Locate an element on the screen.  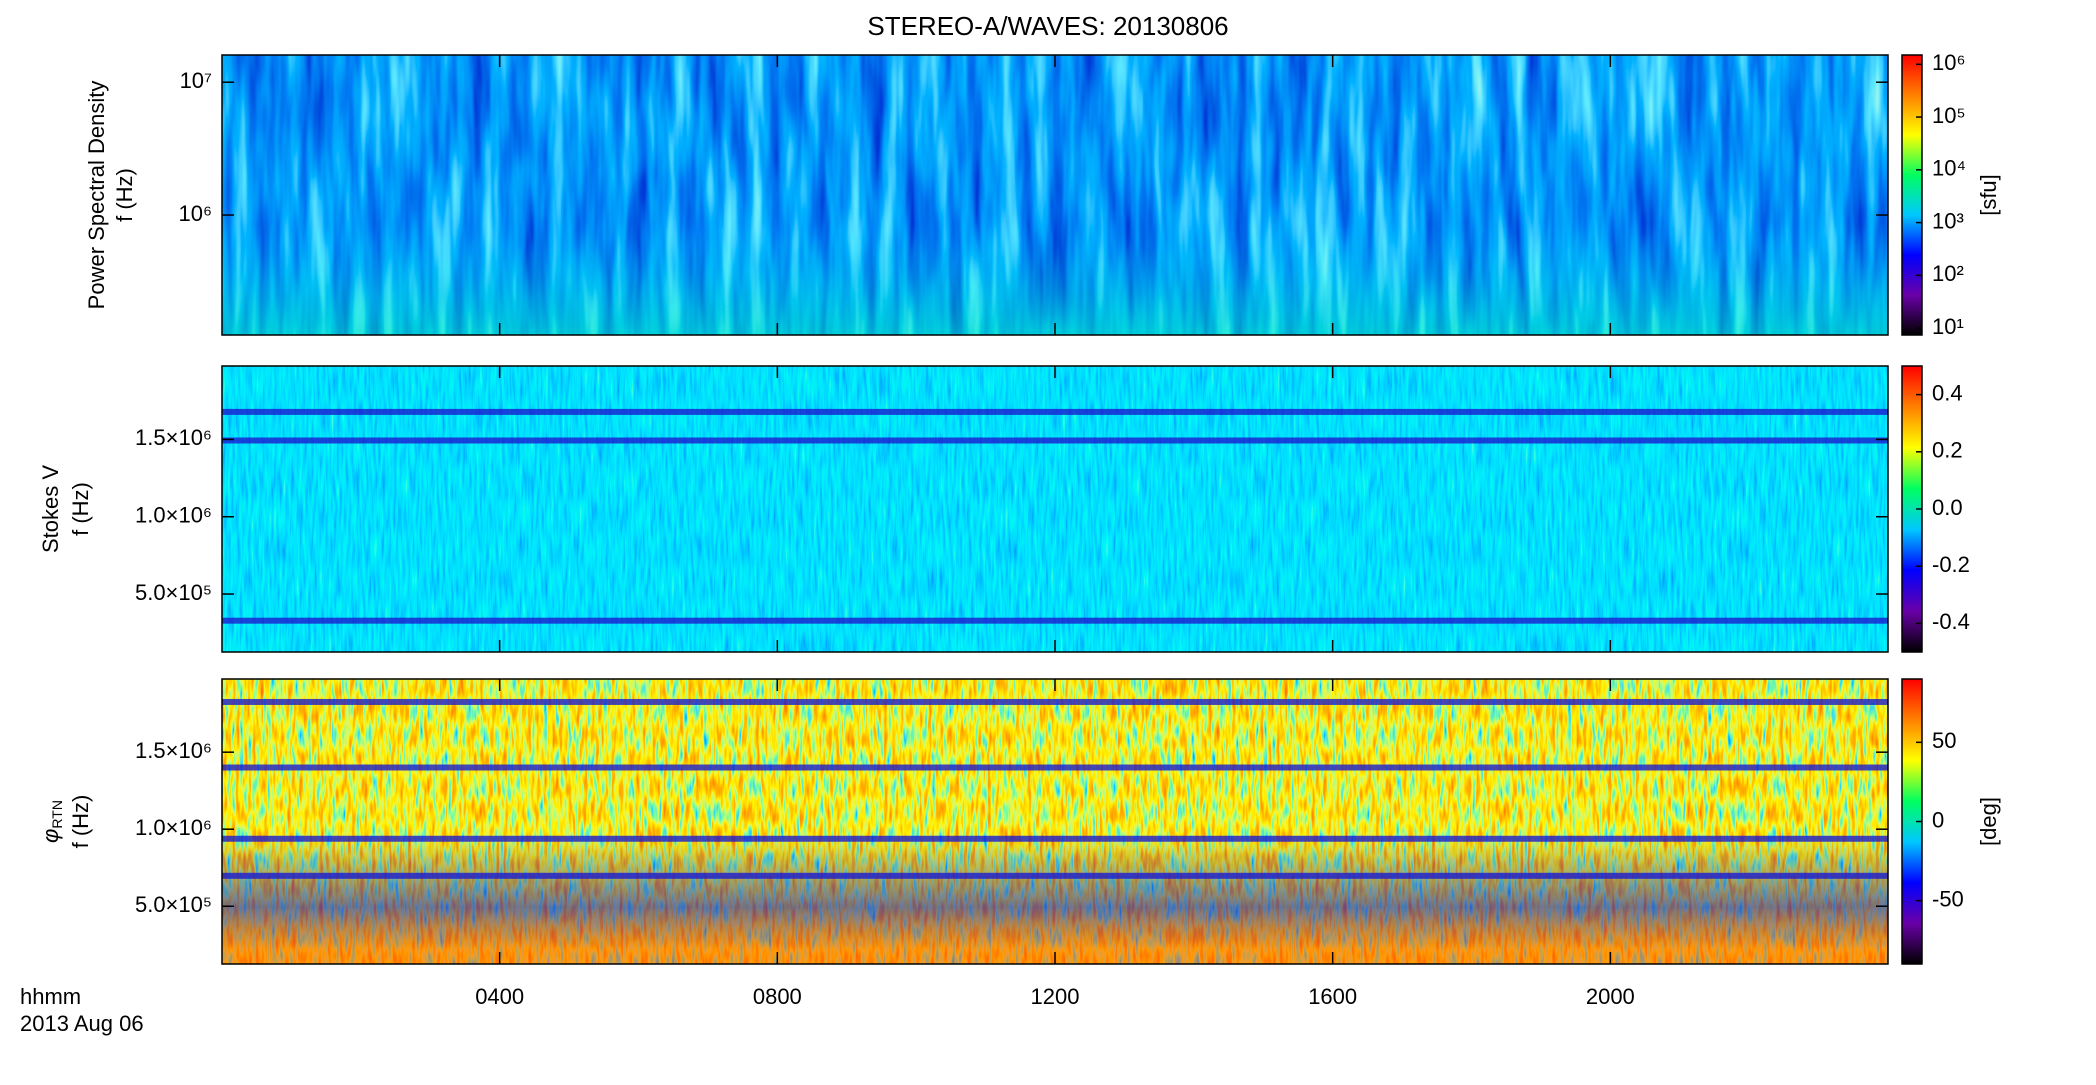
chart-title: STEREO-A/WAVES: 20130806 is located at coordinates (1047, 26).